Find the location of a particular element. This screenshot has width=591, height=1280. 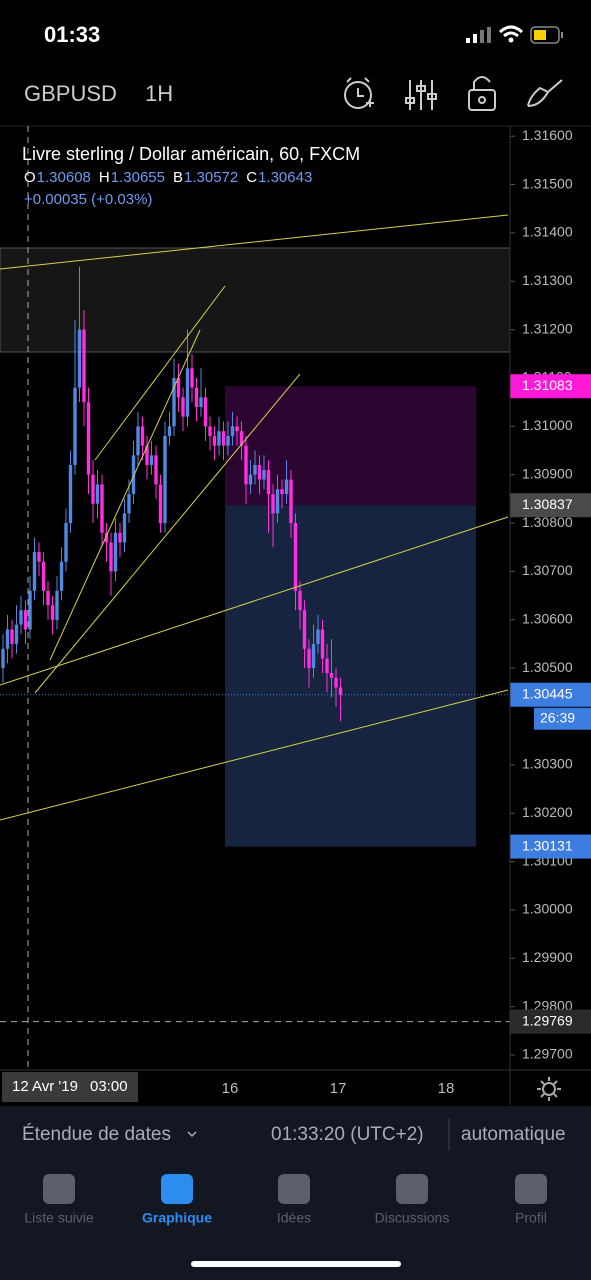

price-label: 1.30131 is located at coordinates (547, 845).